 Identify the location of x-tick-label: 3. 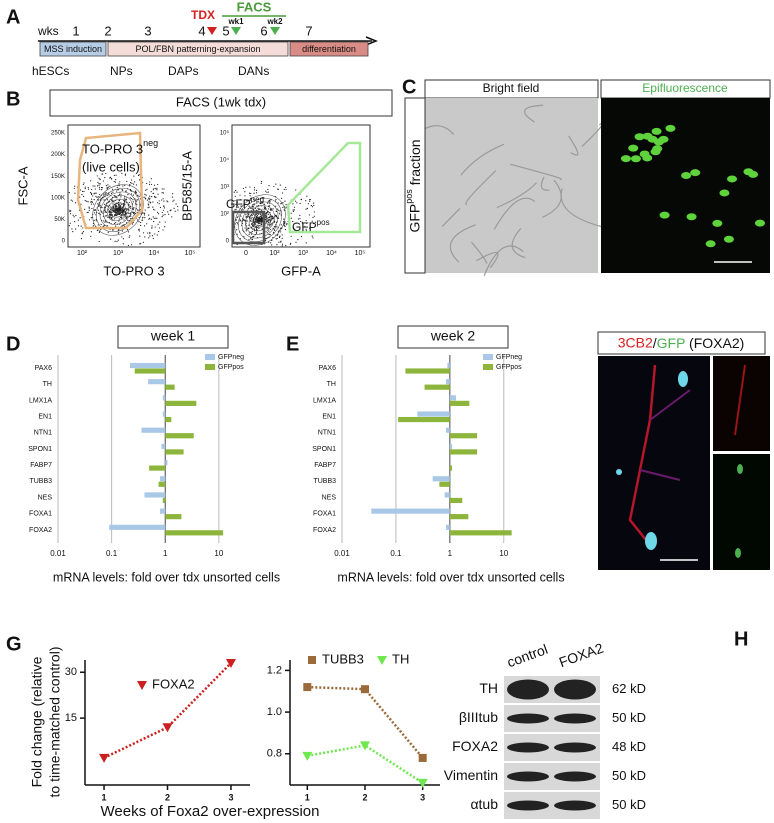
(422, 797).